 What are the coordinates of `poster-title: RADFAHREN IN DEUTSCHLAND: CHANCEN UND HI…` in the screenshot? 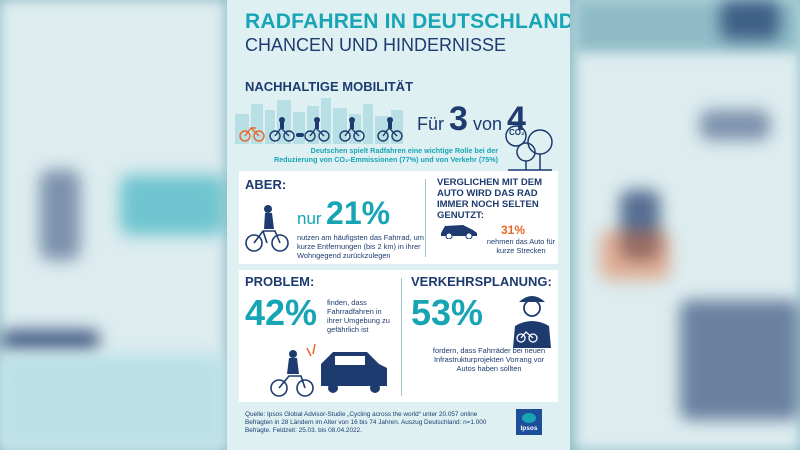 It's located at (407, 33).